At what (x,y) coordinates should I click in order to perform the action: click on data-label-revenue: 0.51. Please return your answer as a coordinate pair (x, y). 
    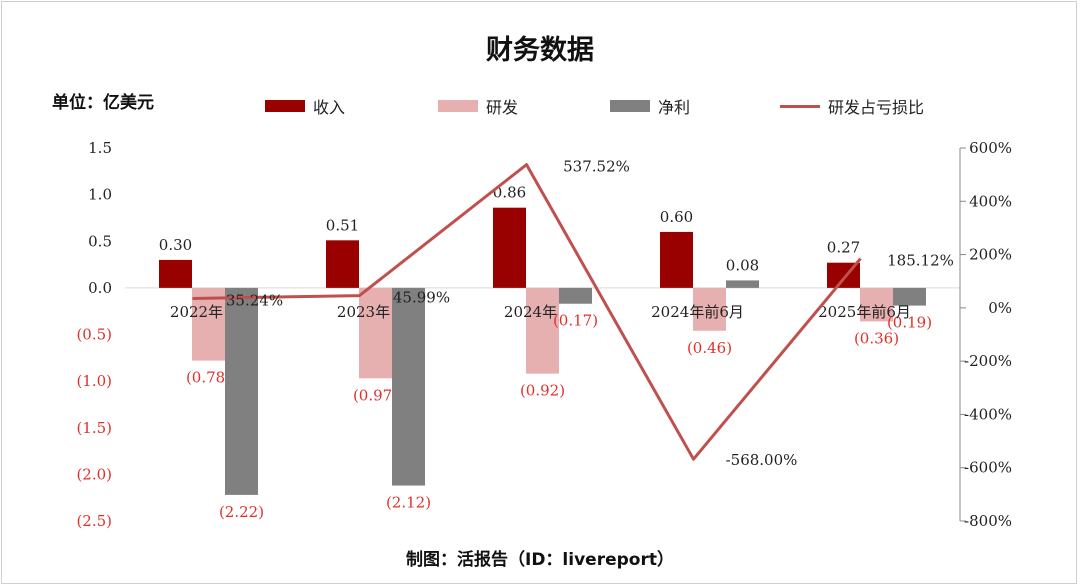
    Looking at the image, I should click on (342, 225).